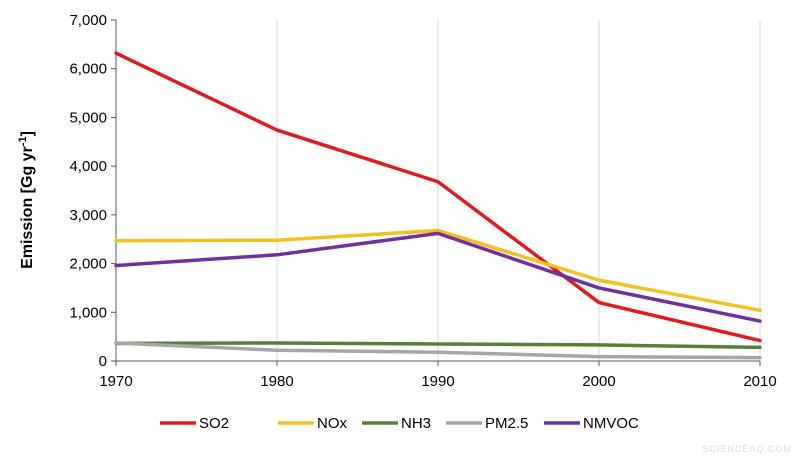 The height and width of the screenshot is (456, 800). Describe the element at coordinates (88, 69) in the screenshot. I see `y-tick-label: 6,000` at that location.